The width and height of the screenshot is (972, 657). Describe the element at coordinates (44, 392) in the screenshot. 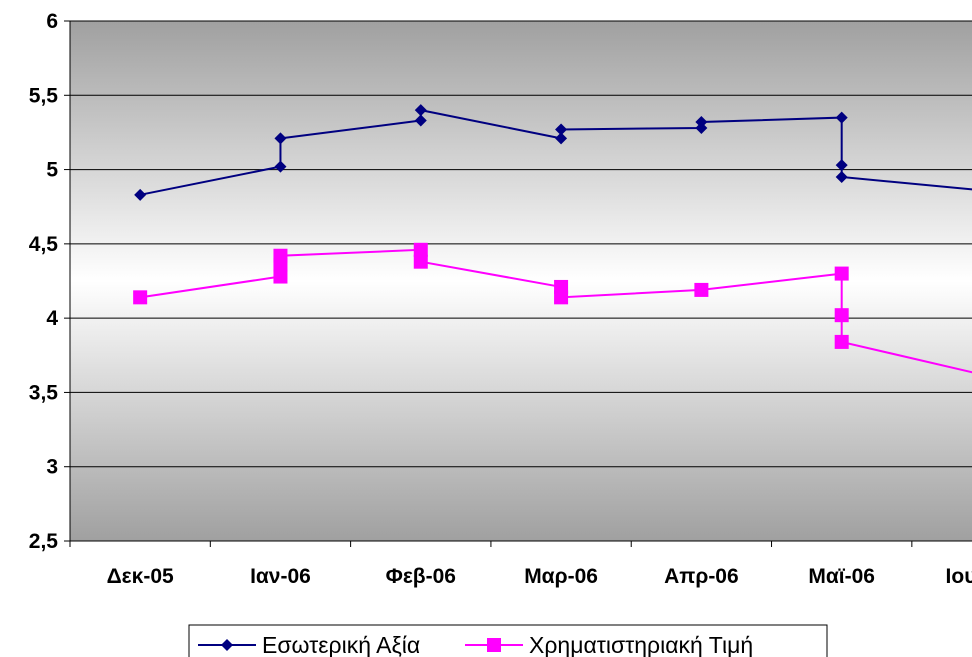

I see `y-tick-label: 3,5` at that location.